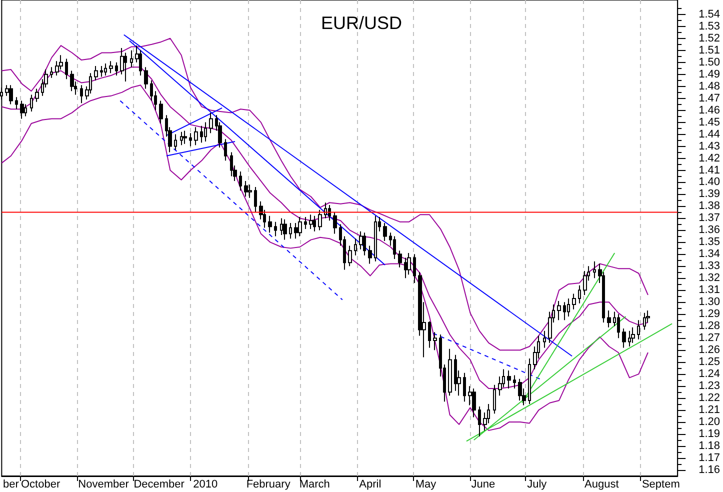  What do you see at coordinates (661, 484) in the screenshot?
I see `x-tick-label: Septem` at bounding box center [661, 484].